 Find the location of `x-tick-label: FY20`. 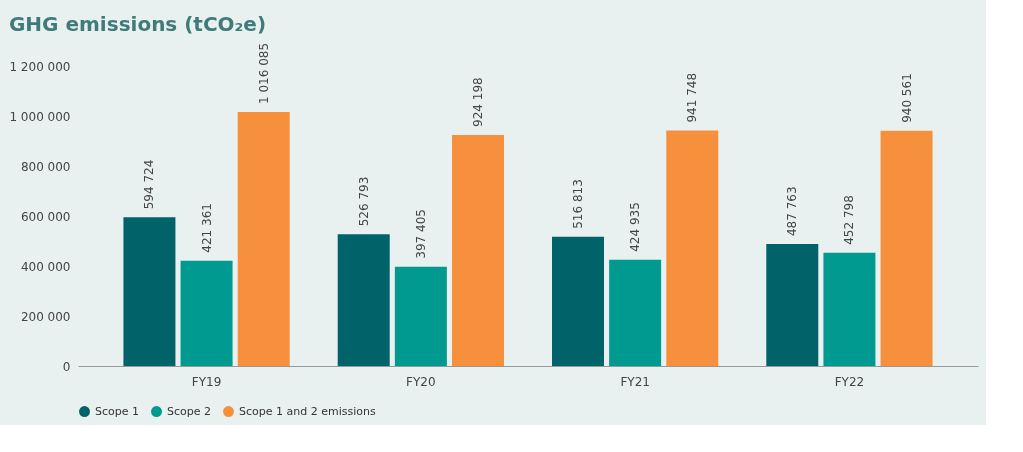

x-tick-label: FY20 is located at coordinates (421, 381).